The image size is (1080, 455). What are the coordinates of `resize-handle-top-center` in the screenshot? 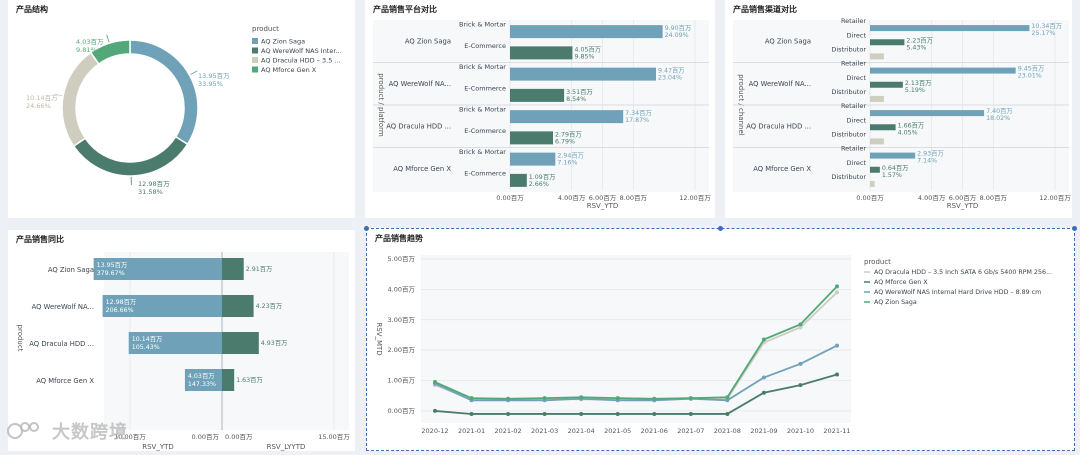 It's located at (720, 228).